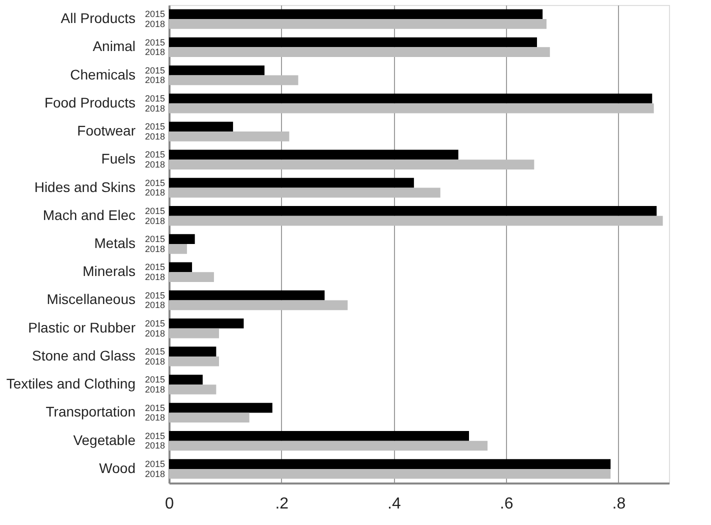  Describe the element at coordinates (98, 18) in the screenshot. I see `y-tick-label: All Products` at that location.